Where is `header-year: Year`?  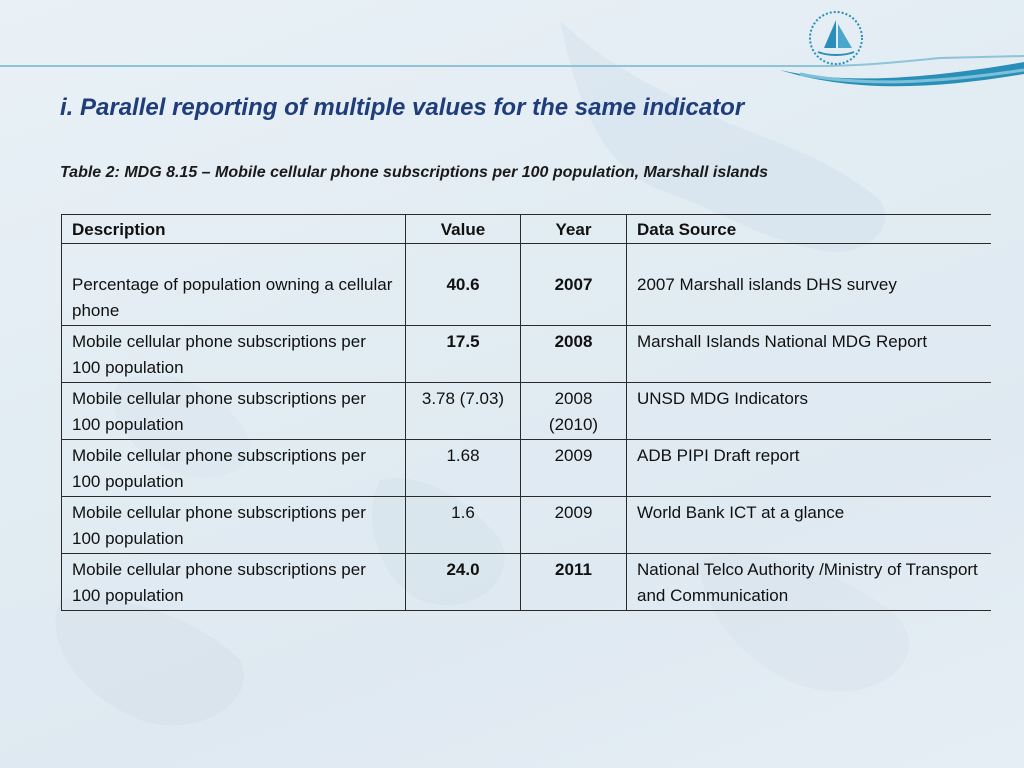 header-year: Year is located at coordinates (573, 229).